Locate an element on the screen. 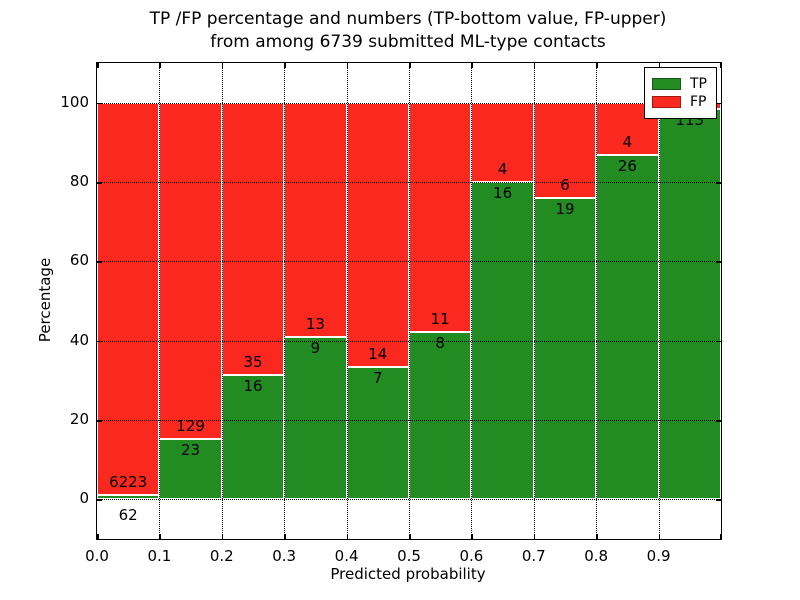  y-tick-label-60: 60 is located at coordinates (79, 260).